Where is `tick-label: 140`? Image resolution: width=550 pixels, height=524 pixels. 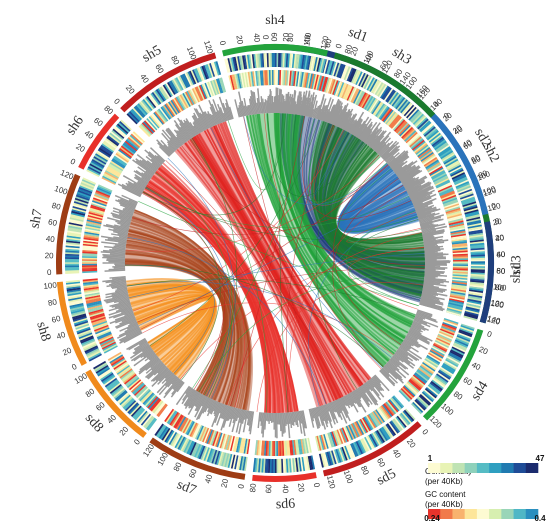
tick-label: 140 is located at coordinates (494, 320).